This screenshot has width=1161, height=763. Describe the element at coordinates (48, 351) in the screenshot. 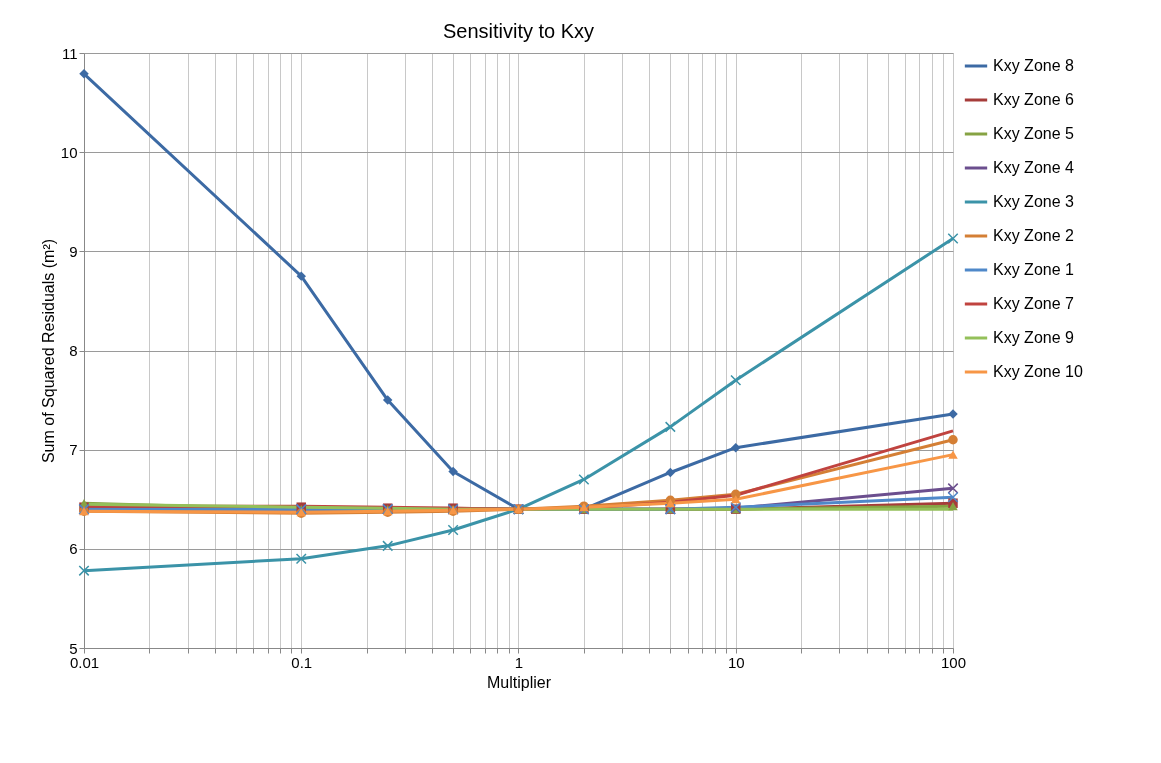

I see `y-axis-title: Sum of Squared Residuals (m²)` at that location.